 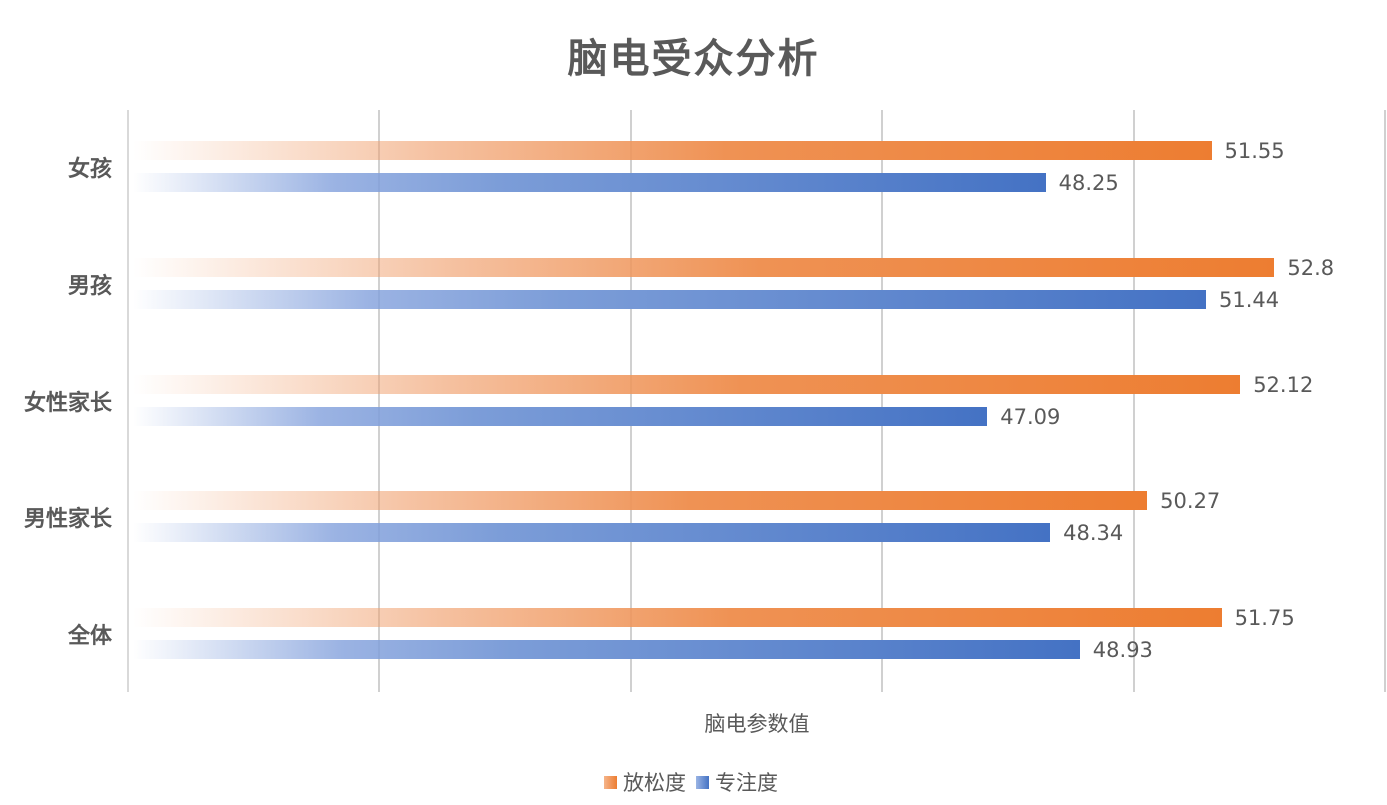 I want to click on data-label-focus: 47.09, so click(x=1030, y=416).